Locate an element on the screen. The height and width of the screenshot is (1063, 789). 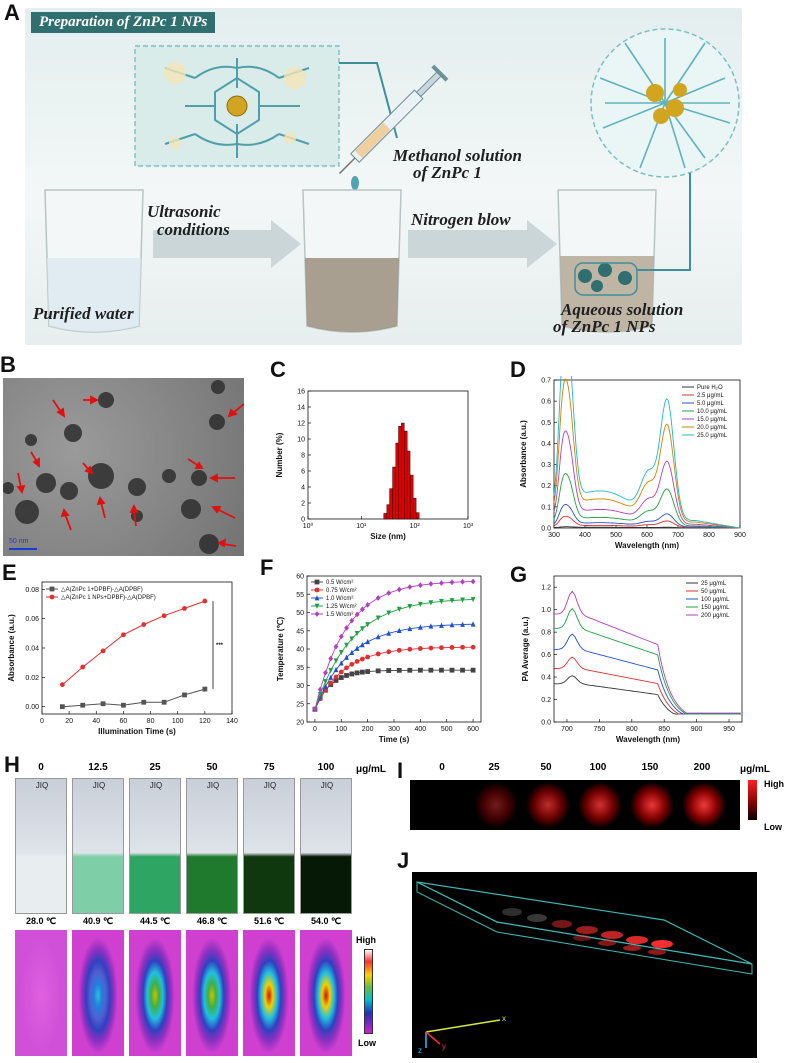
legend-label: 20.0 μg/mL is located at coordinates (712, 428).